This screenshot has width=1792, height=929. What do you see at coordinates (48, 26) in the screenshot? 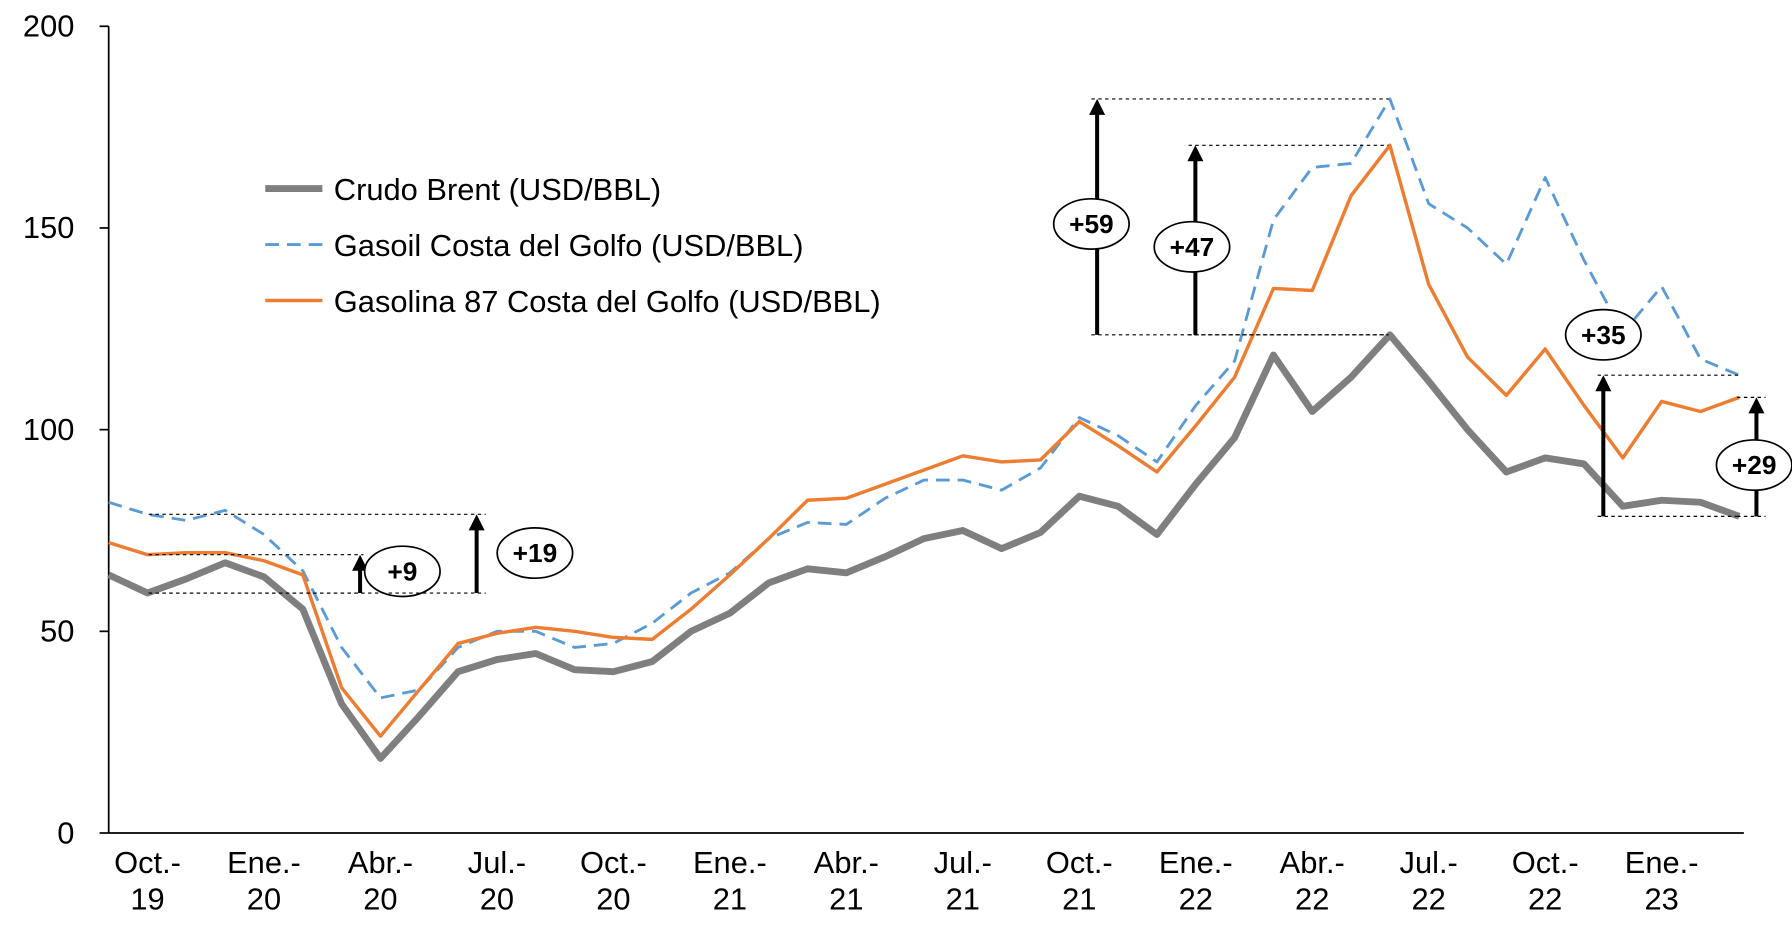
I see `y-tick-label: 200` at bounding box center [48, 26].